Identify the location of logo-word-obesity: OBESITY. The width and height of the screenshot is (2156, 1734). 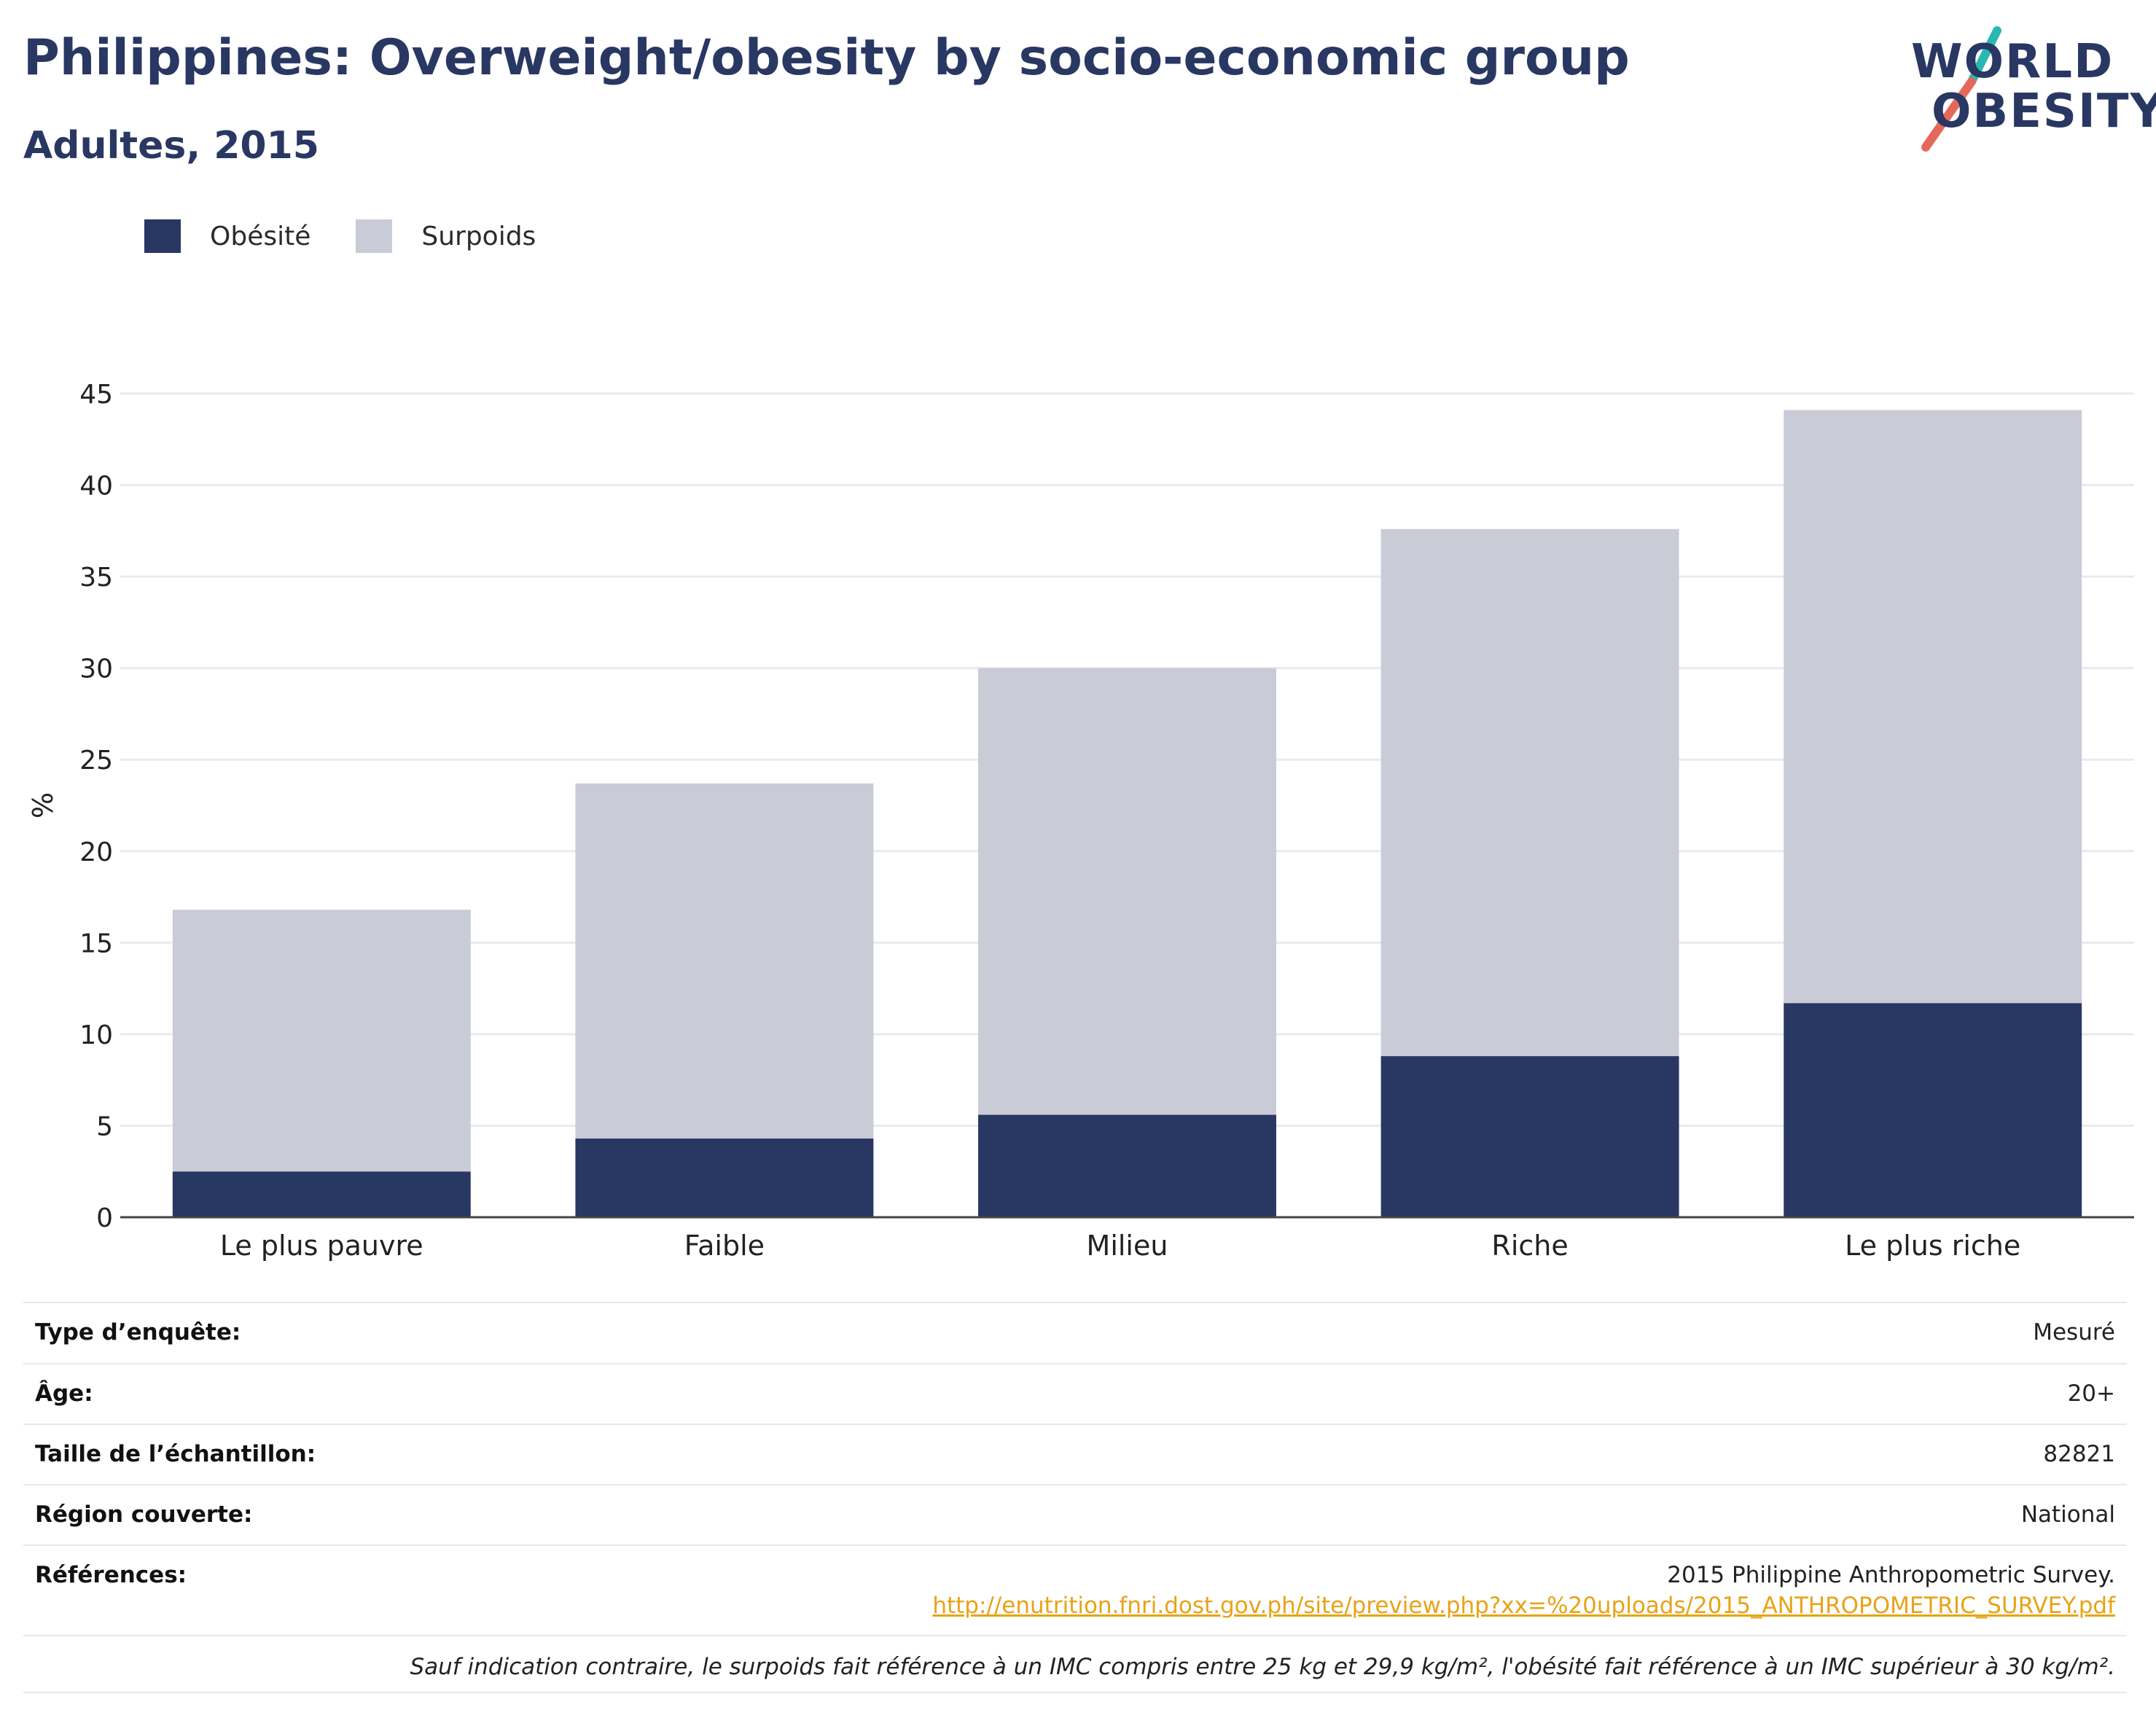
(2044, 112).